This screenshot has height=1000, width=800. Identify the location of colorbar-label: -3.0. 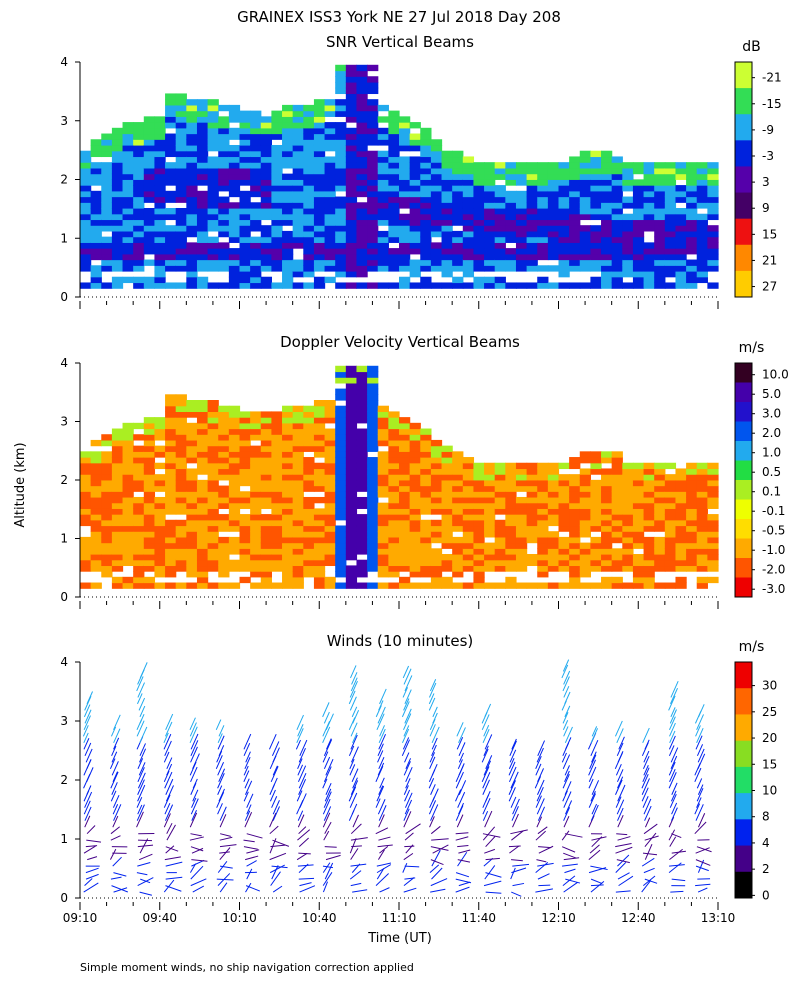
(773, 589).